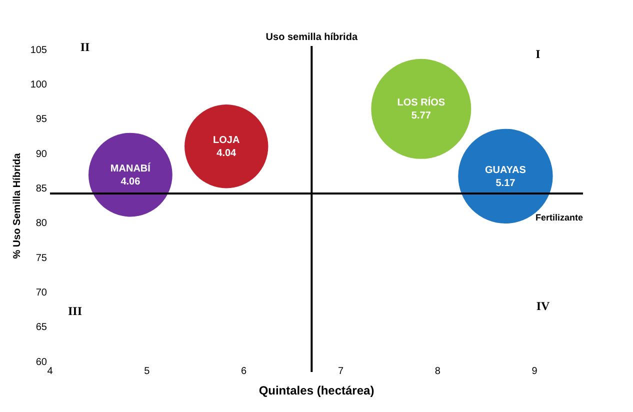 The image size is (633, 412). What do you see at coordinates (505, 170) in the screenshot?
I see `series-label: GUAYAS` at bounding box center [505, 170].